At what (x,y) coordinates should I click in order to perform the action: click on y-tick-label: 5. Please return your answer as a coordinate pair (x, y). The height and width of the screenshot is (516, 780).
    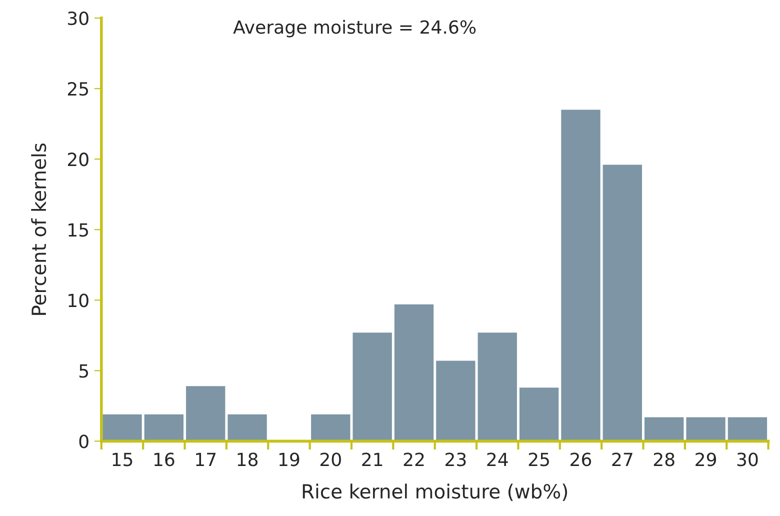
    Looking at the image, I should click on (84, 371).